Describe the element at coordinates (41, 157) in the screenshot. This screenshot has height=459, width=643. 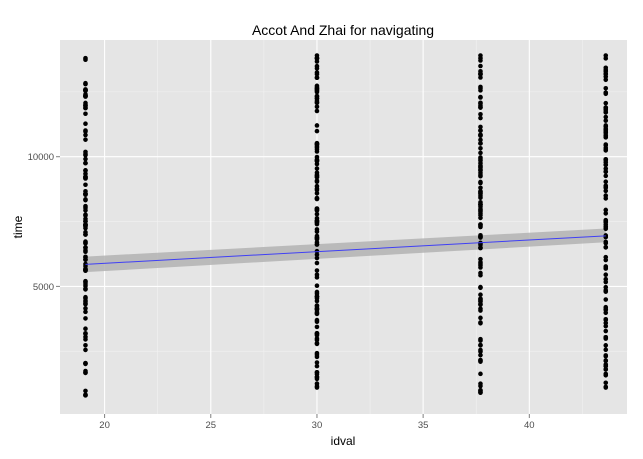
I see `y-tick-label: 10000` at that location.